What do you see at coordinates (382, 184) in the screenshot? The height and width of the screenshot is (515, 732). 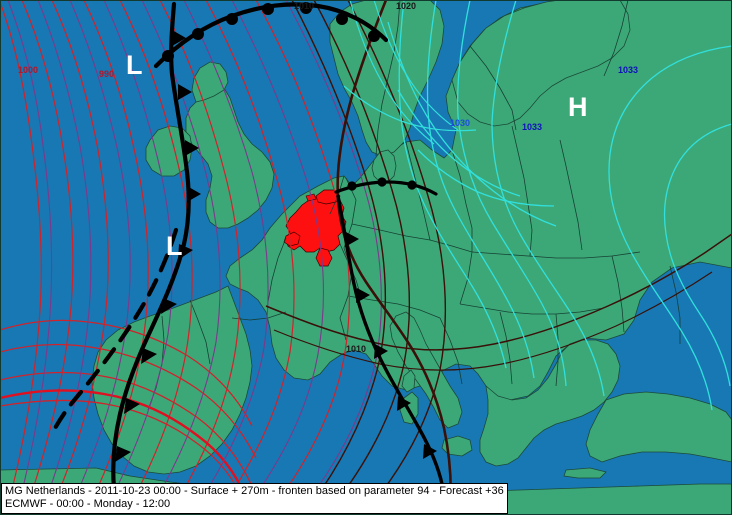 I see `warm-front-netherlands-bumps` at bounding box center [382, 184].